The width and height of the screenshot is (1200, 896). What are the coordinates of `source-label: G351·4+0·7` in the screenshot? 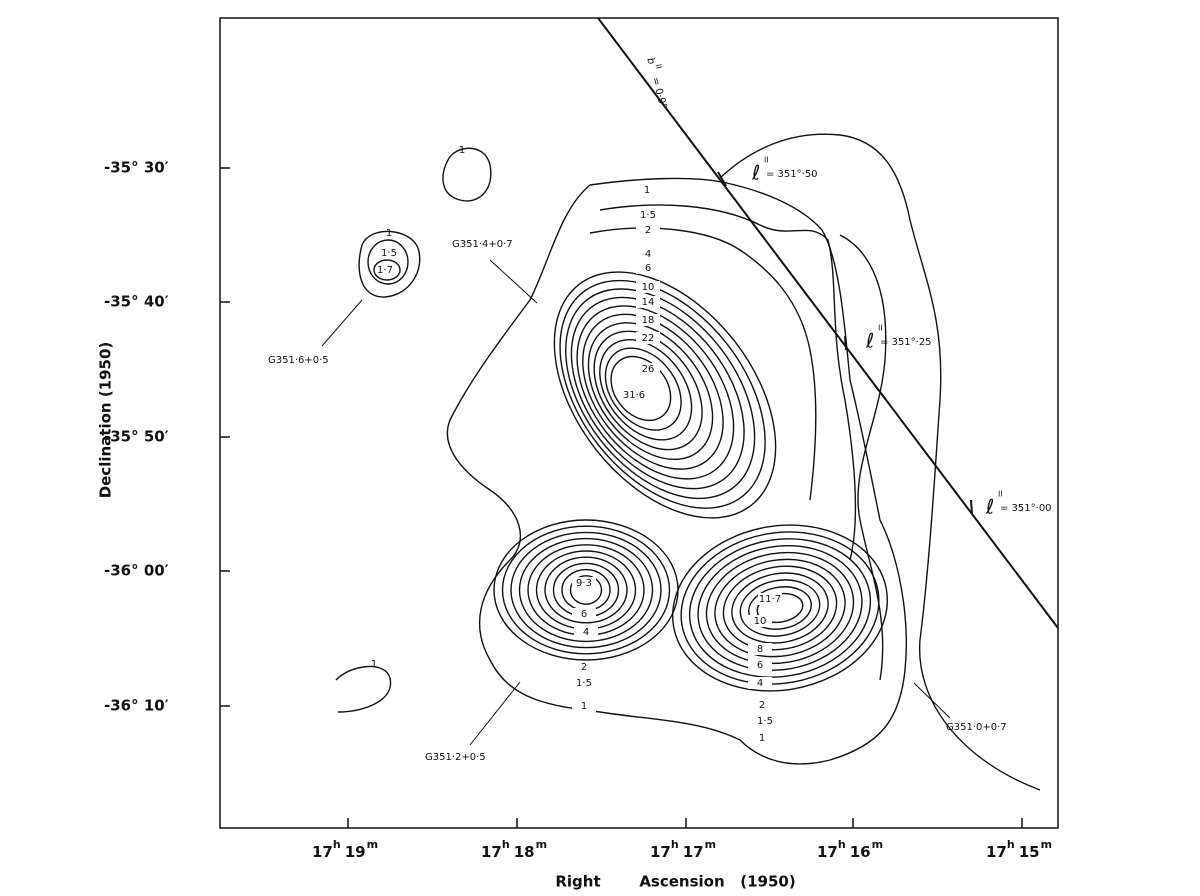 It's located at (482, 244).